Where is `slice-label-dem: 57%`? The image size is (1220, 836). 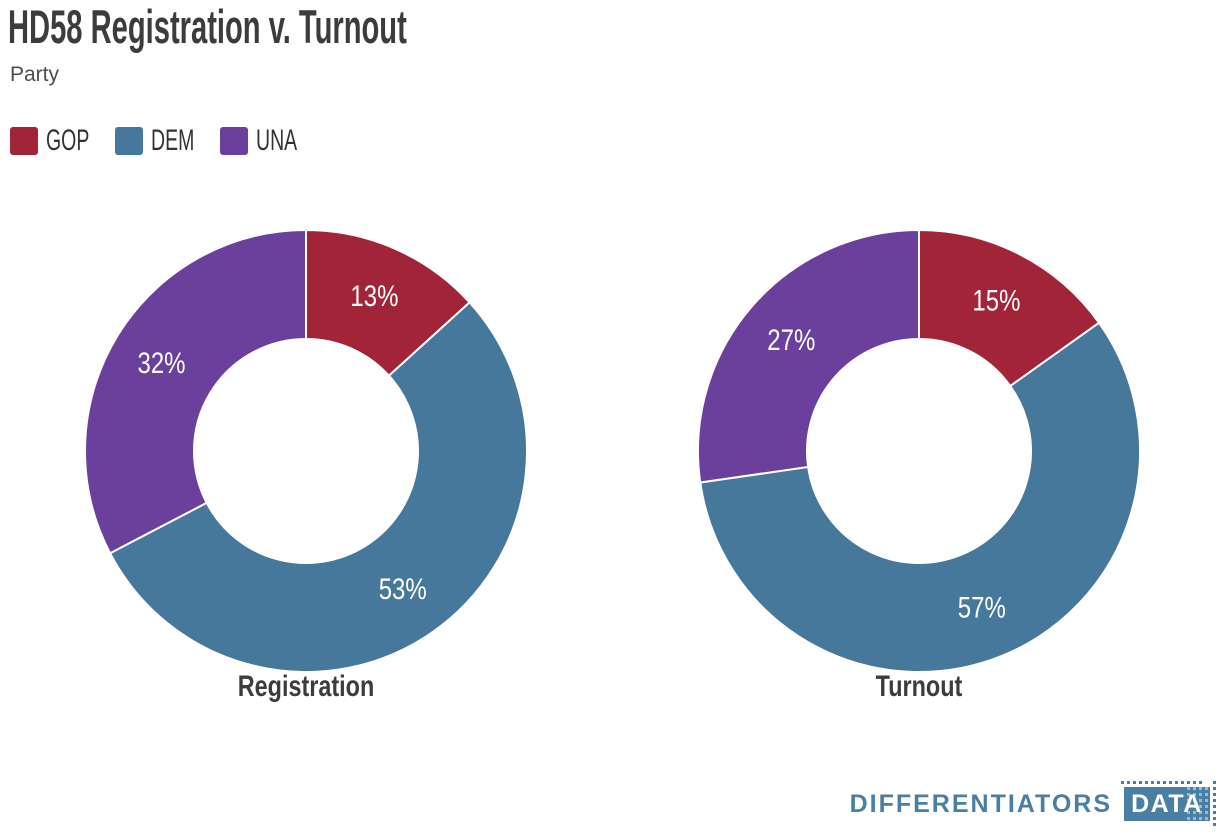 slice-label-dem: 57% is located at coordinates (982, 607).